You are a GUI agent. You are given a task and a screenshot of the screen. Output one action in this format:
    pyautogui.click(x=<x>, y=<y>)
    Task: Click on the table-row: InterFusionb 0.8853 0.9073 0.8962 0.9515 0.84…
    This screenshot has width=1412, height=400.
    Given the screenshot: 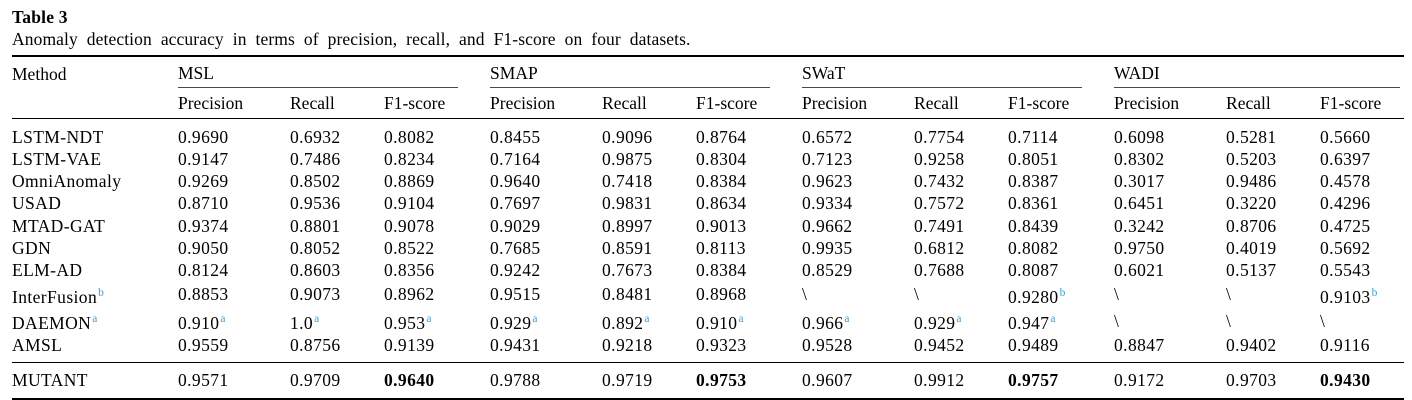 What is the action you would take?
    pyautogui.click(x=708, y=295)
    